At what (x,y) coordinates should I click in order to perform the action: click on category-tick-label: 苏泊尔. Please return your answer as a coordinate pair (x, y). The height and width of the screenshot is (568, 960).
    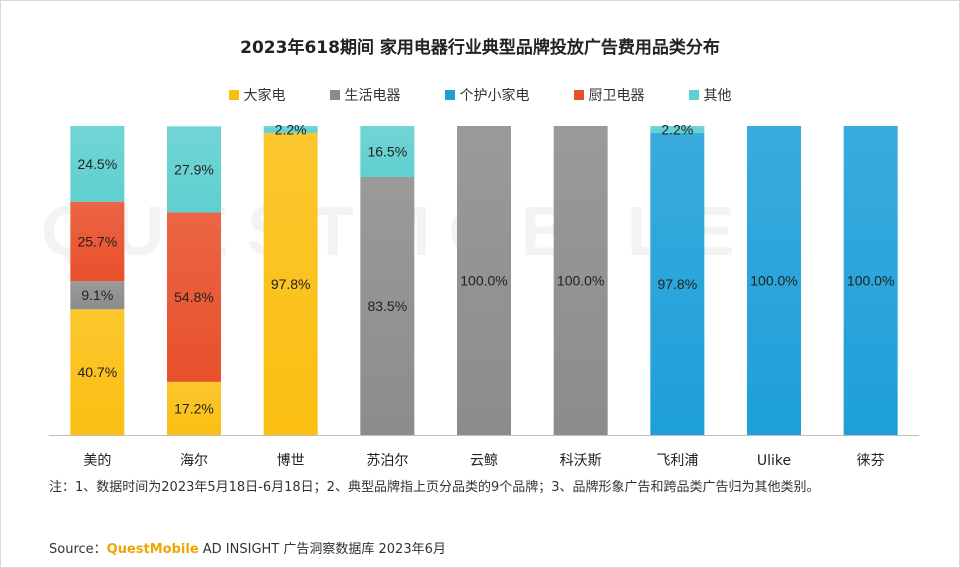
    Looking at the image, I should click on (387, 461).